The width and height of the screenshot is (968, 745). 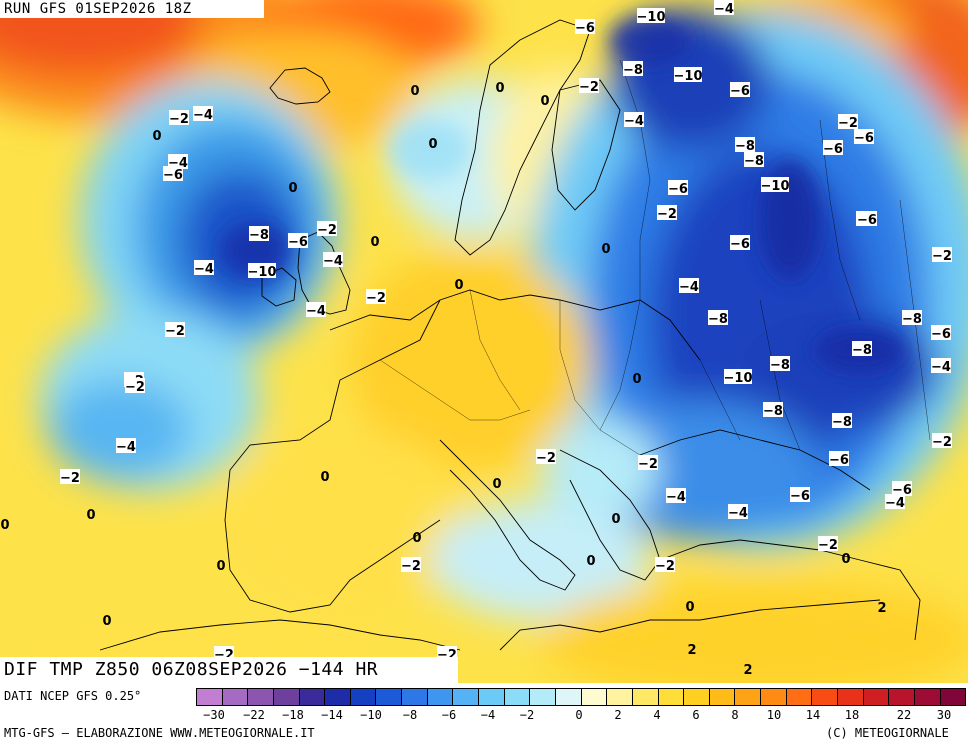 I want to click on scale-tick-label: 2, so click(x=618, y=715).